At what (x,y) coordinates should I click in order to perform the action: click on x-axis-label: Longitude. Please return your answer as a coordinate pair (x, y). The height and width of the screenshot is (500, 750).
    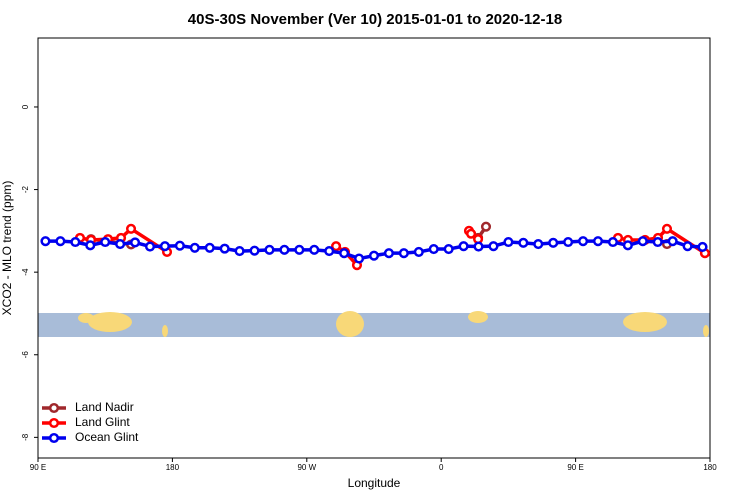
    Looking at the image, I should click on (374, 483).